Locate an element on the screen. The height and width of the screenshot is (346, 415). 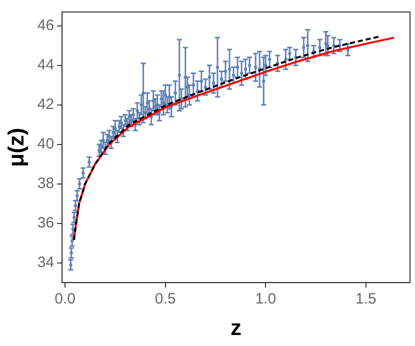
x-axis-title: z is located at coordinates (236, 327).